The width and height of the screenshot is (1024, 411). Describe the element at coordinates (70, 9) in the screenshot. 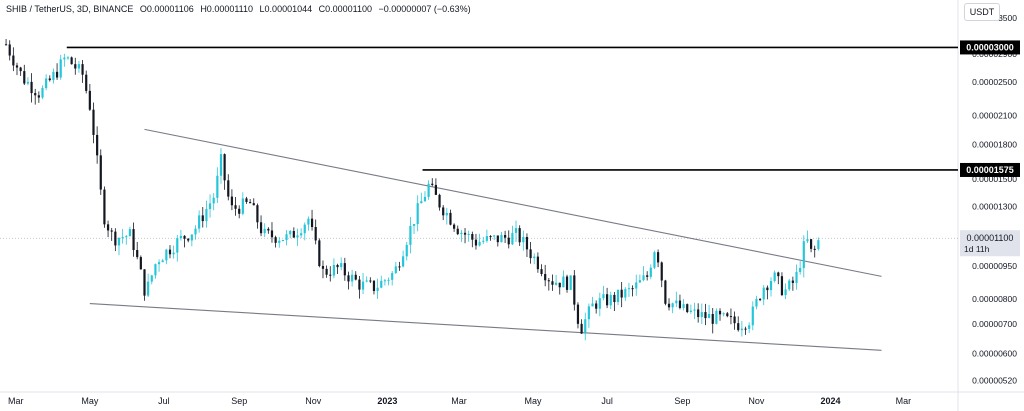

I see `symbol-label: SHIB / TetherUS, 3D, BINANCE` at that location.